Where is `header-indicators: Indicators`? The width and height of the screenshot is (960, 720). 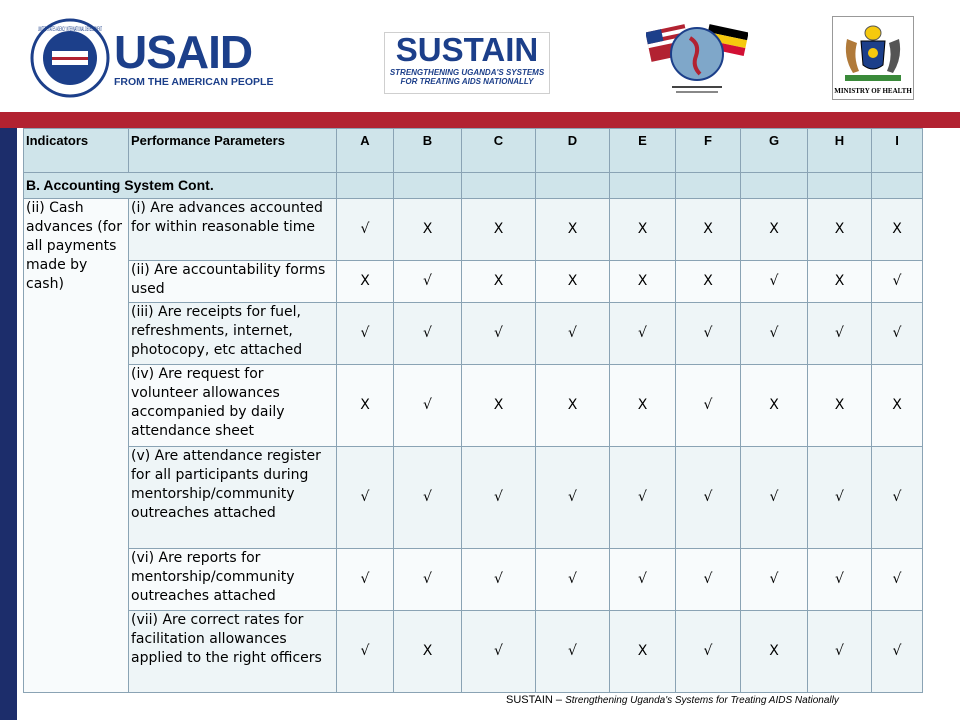 header-indicators: Indicators is located at coordinates (76, 150).